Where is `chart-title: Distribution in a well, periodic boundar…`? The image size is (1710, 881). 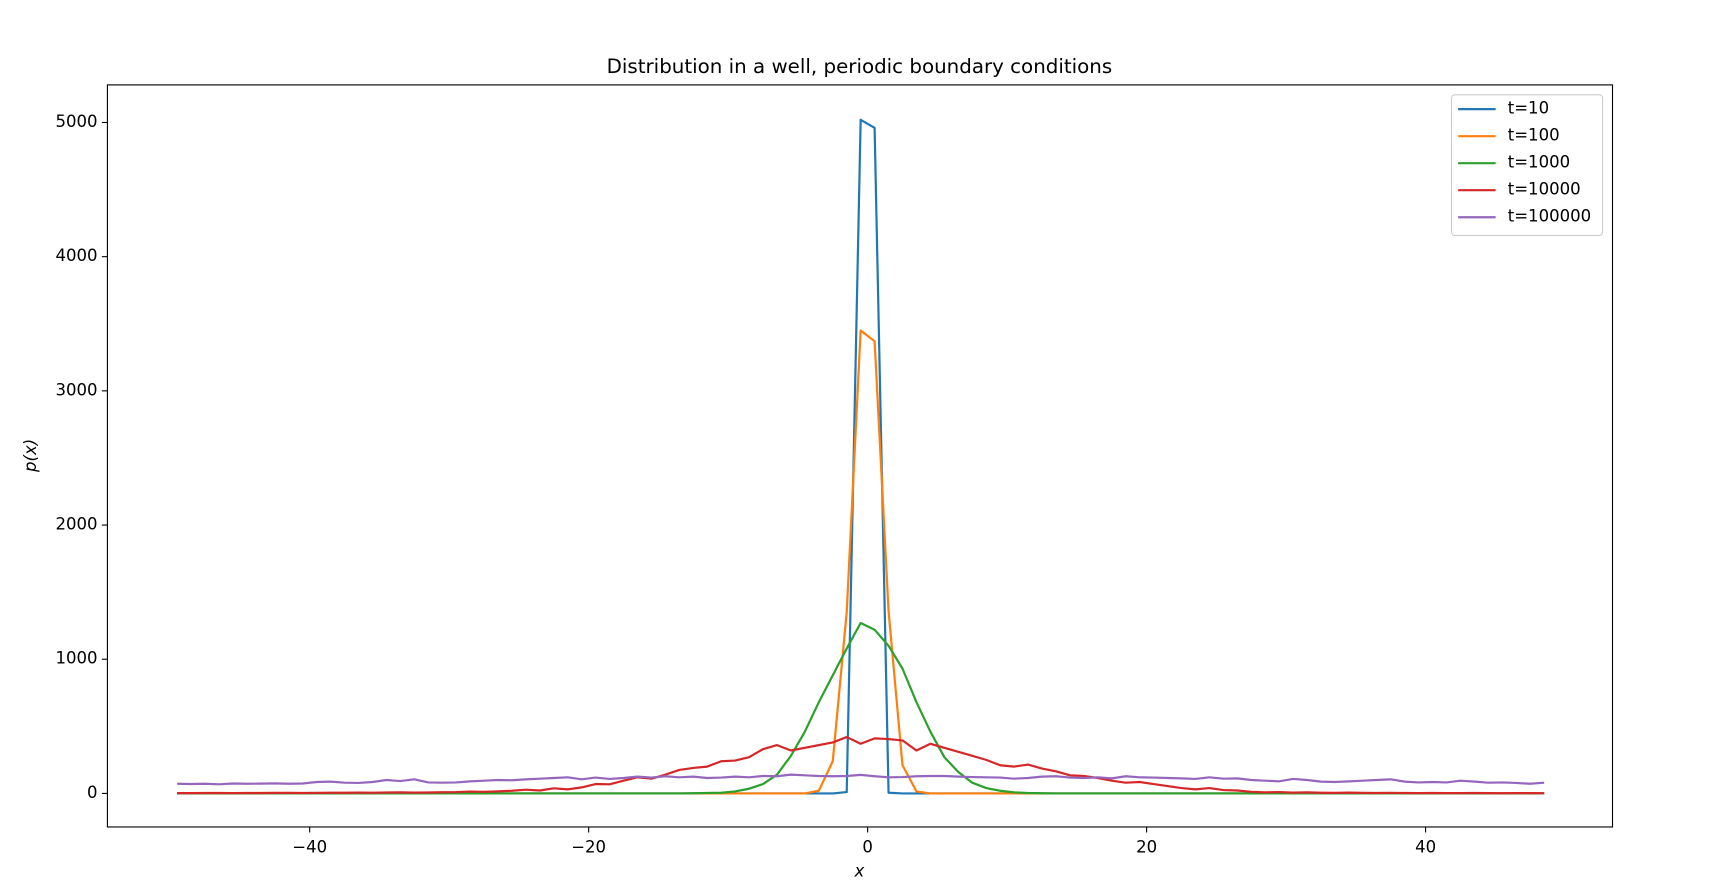 chart-title: Distribution in a well, periodic boundar… is located at coordinates (860, 66).